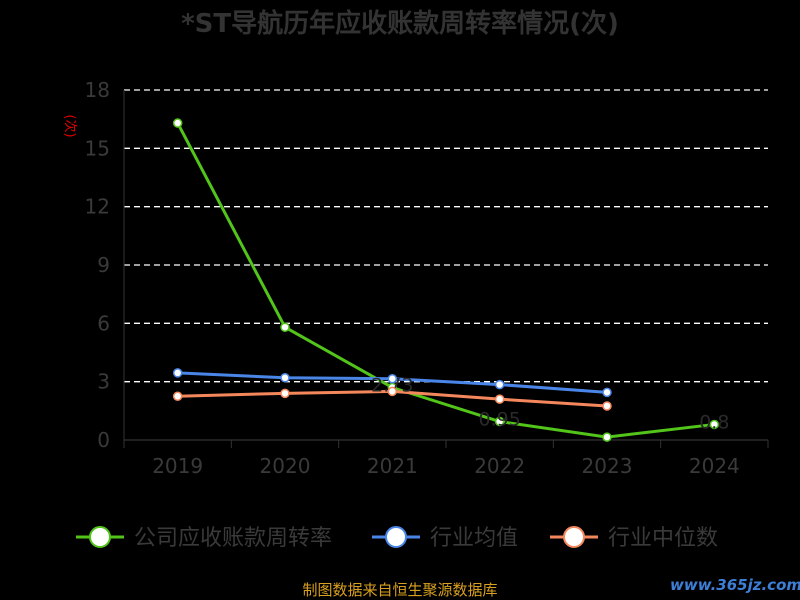  What do you see at coordinates (607, 466) in the screenshot?
I see `x-tick-label: 2023` at bounding box center [607, 466].